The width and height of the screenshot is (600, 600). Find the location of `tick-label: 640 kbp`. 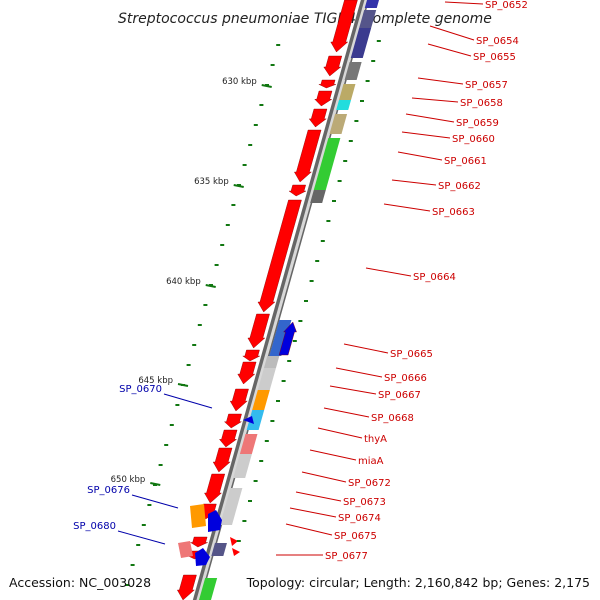

tick-label: 640 kbp is located at coordinates (183, 282).